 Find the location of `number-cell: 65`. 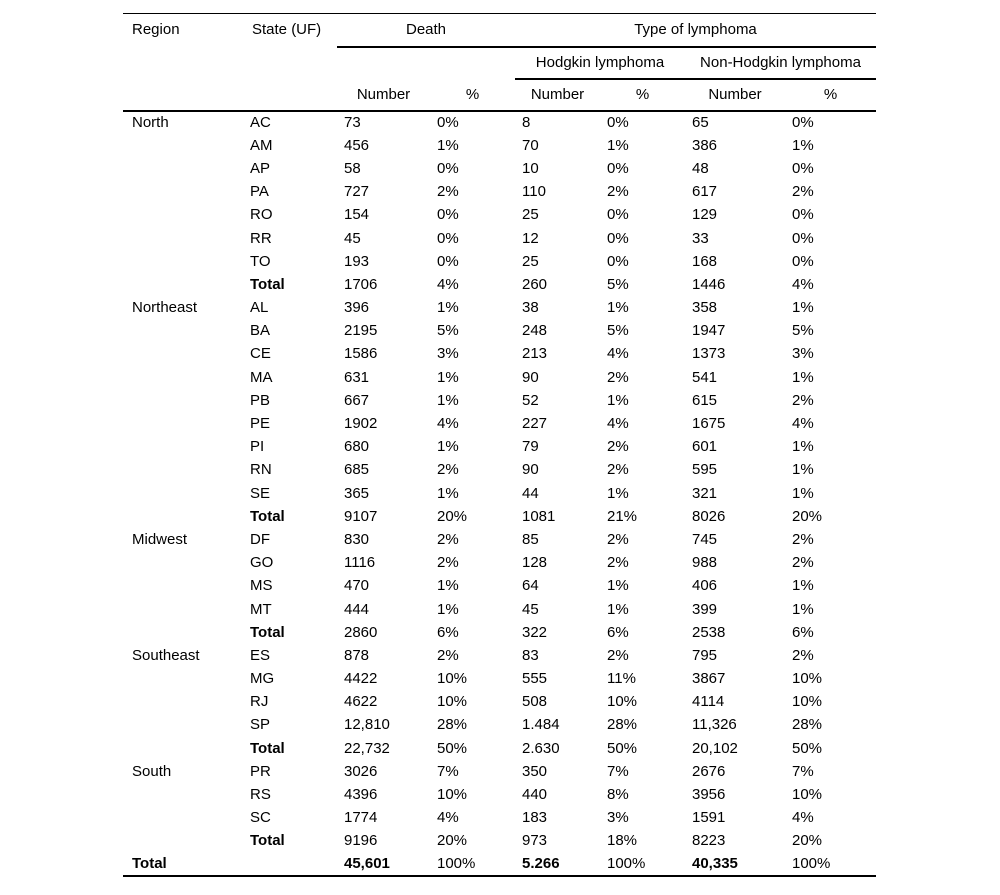

number-cell: 65 is located at coordinates (700, 123).